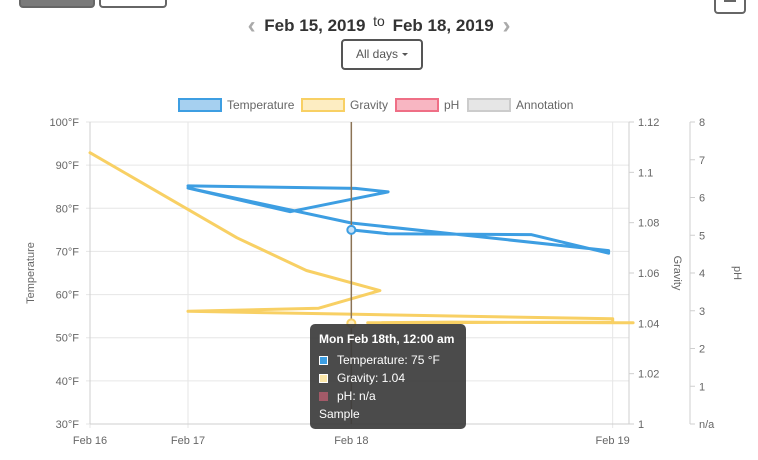 Image resolution: width=758 pixels, height=460 pixels. What do you see at coordinates (451, 105) in the screenshot?
I see `legend-label-ph: pH` at bounding box center [451, 105].